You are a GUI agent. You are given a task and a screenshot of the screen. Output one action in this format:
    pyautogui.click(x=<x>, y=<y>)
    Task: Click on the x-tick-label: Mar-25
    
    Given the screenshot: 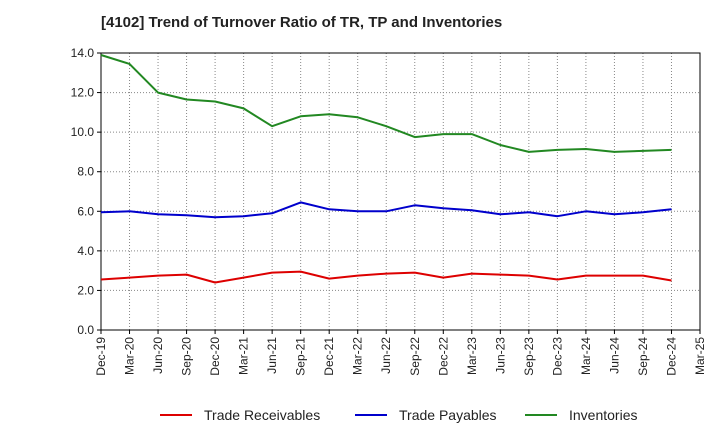 What is the action you would take?
    pyautogui.click(x=700, y=356)
    